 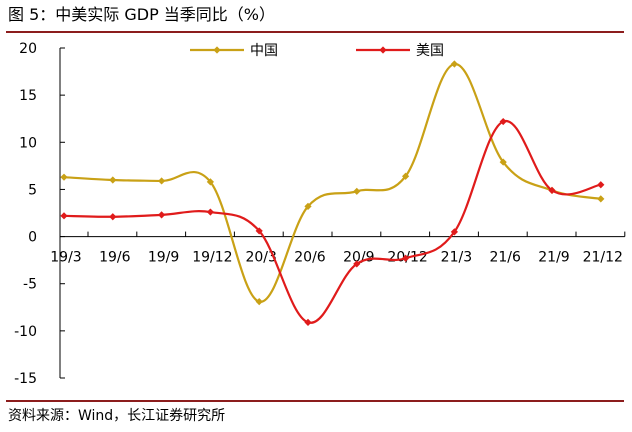 I want to click on x-tick-label: 20/6, so click(x=310, y=258).